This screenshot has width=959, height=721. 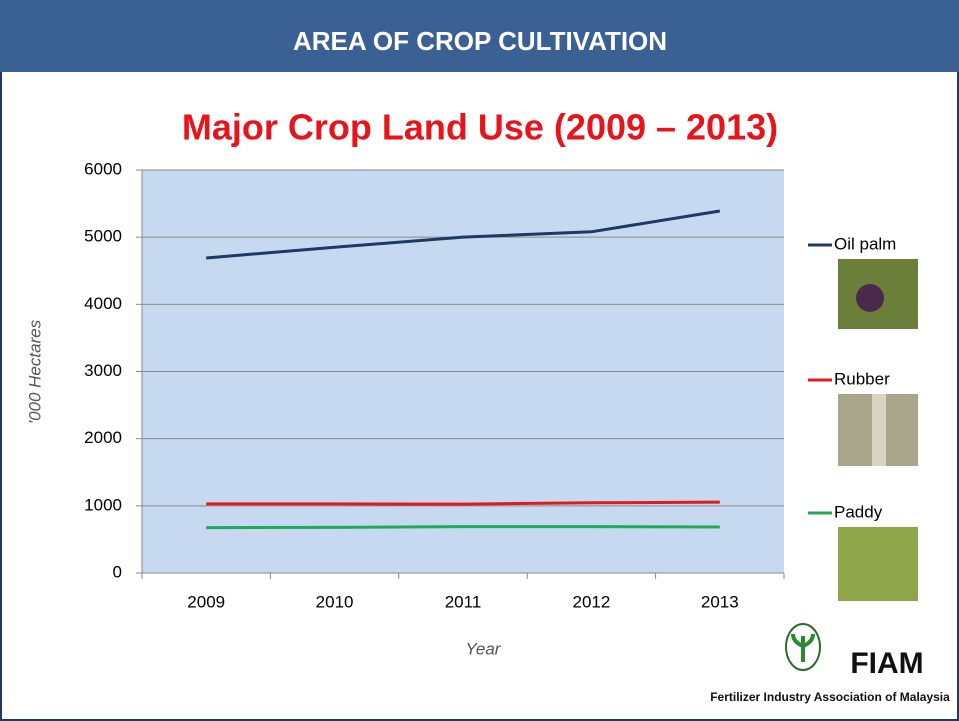 What do you see at coordinates (463, 601) in the screenshot?
I see `x-tick-label: 2011` at bounding box center [463, 601].